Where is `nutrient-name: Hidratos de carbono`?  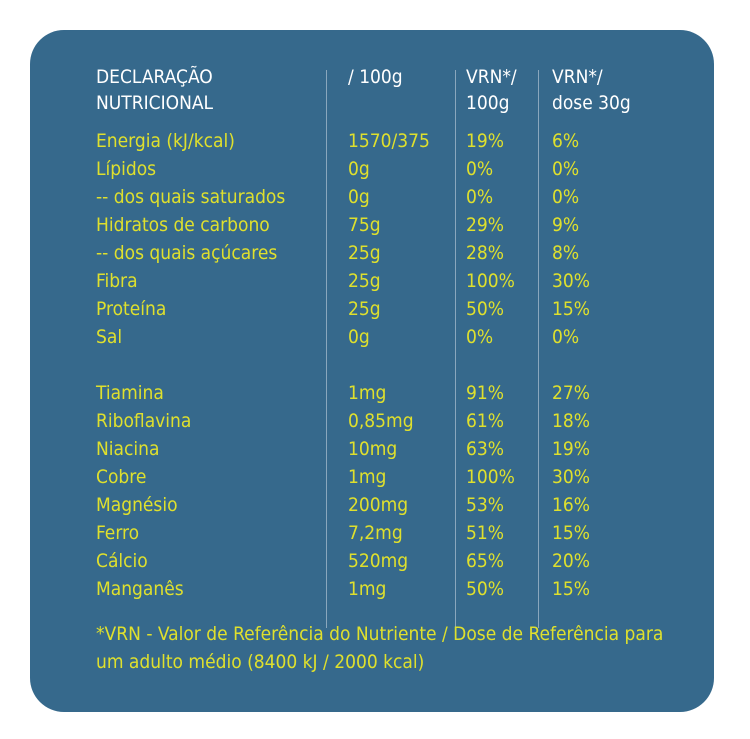 nutrient-name: Hidratos de carbono is located at coordinates (183, 225).